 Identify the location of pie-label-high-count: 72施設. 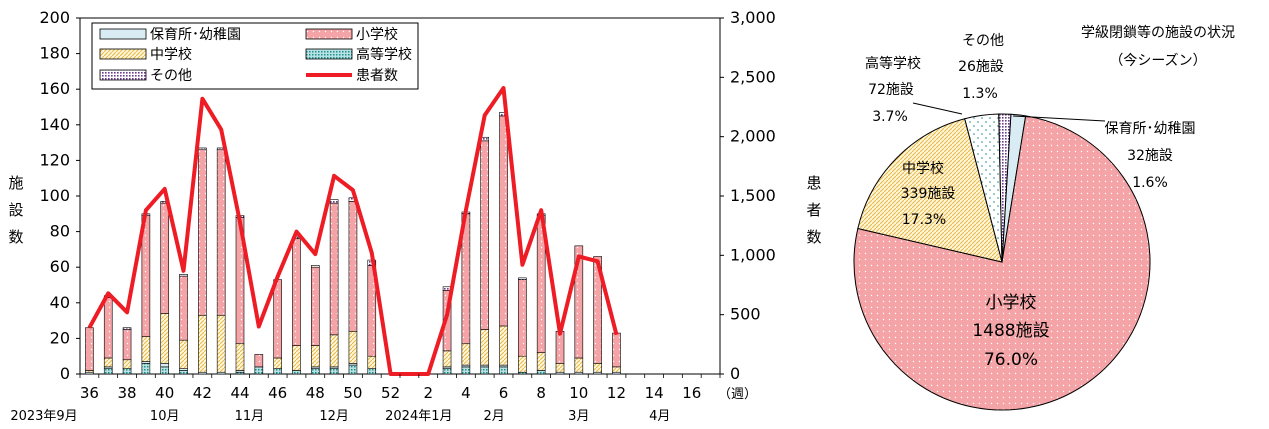
(891, 90).